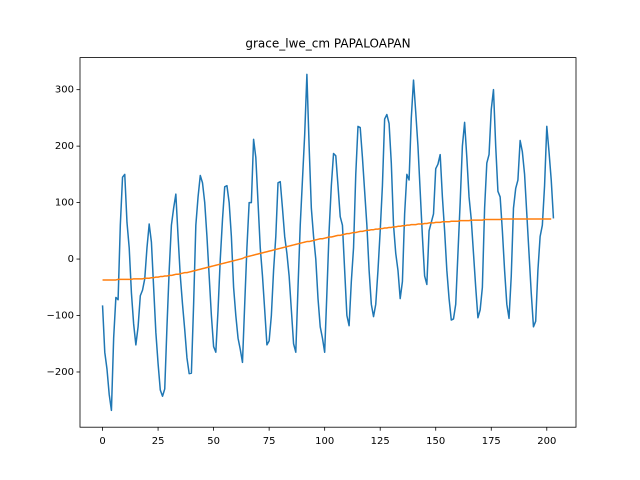  I want to click on data-line, so click(327, 249).